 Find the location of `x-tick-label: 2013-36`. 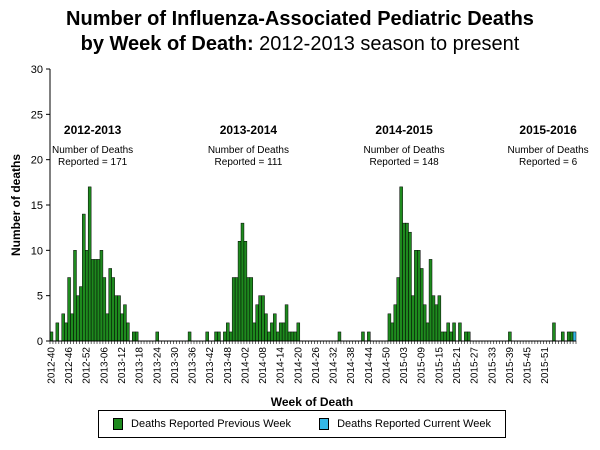

x-tick-label: 2013-36 is located at coordinates (193, 365).